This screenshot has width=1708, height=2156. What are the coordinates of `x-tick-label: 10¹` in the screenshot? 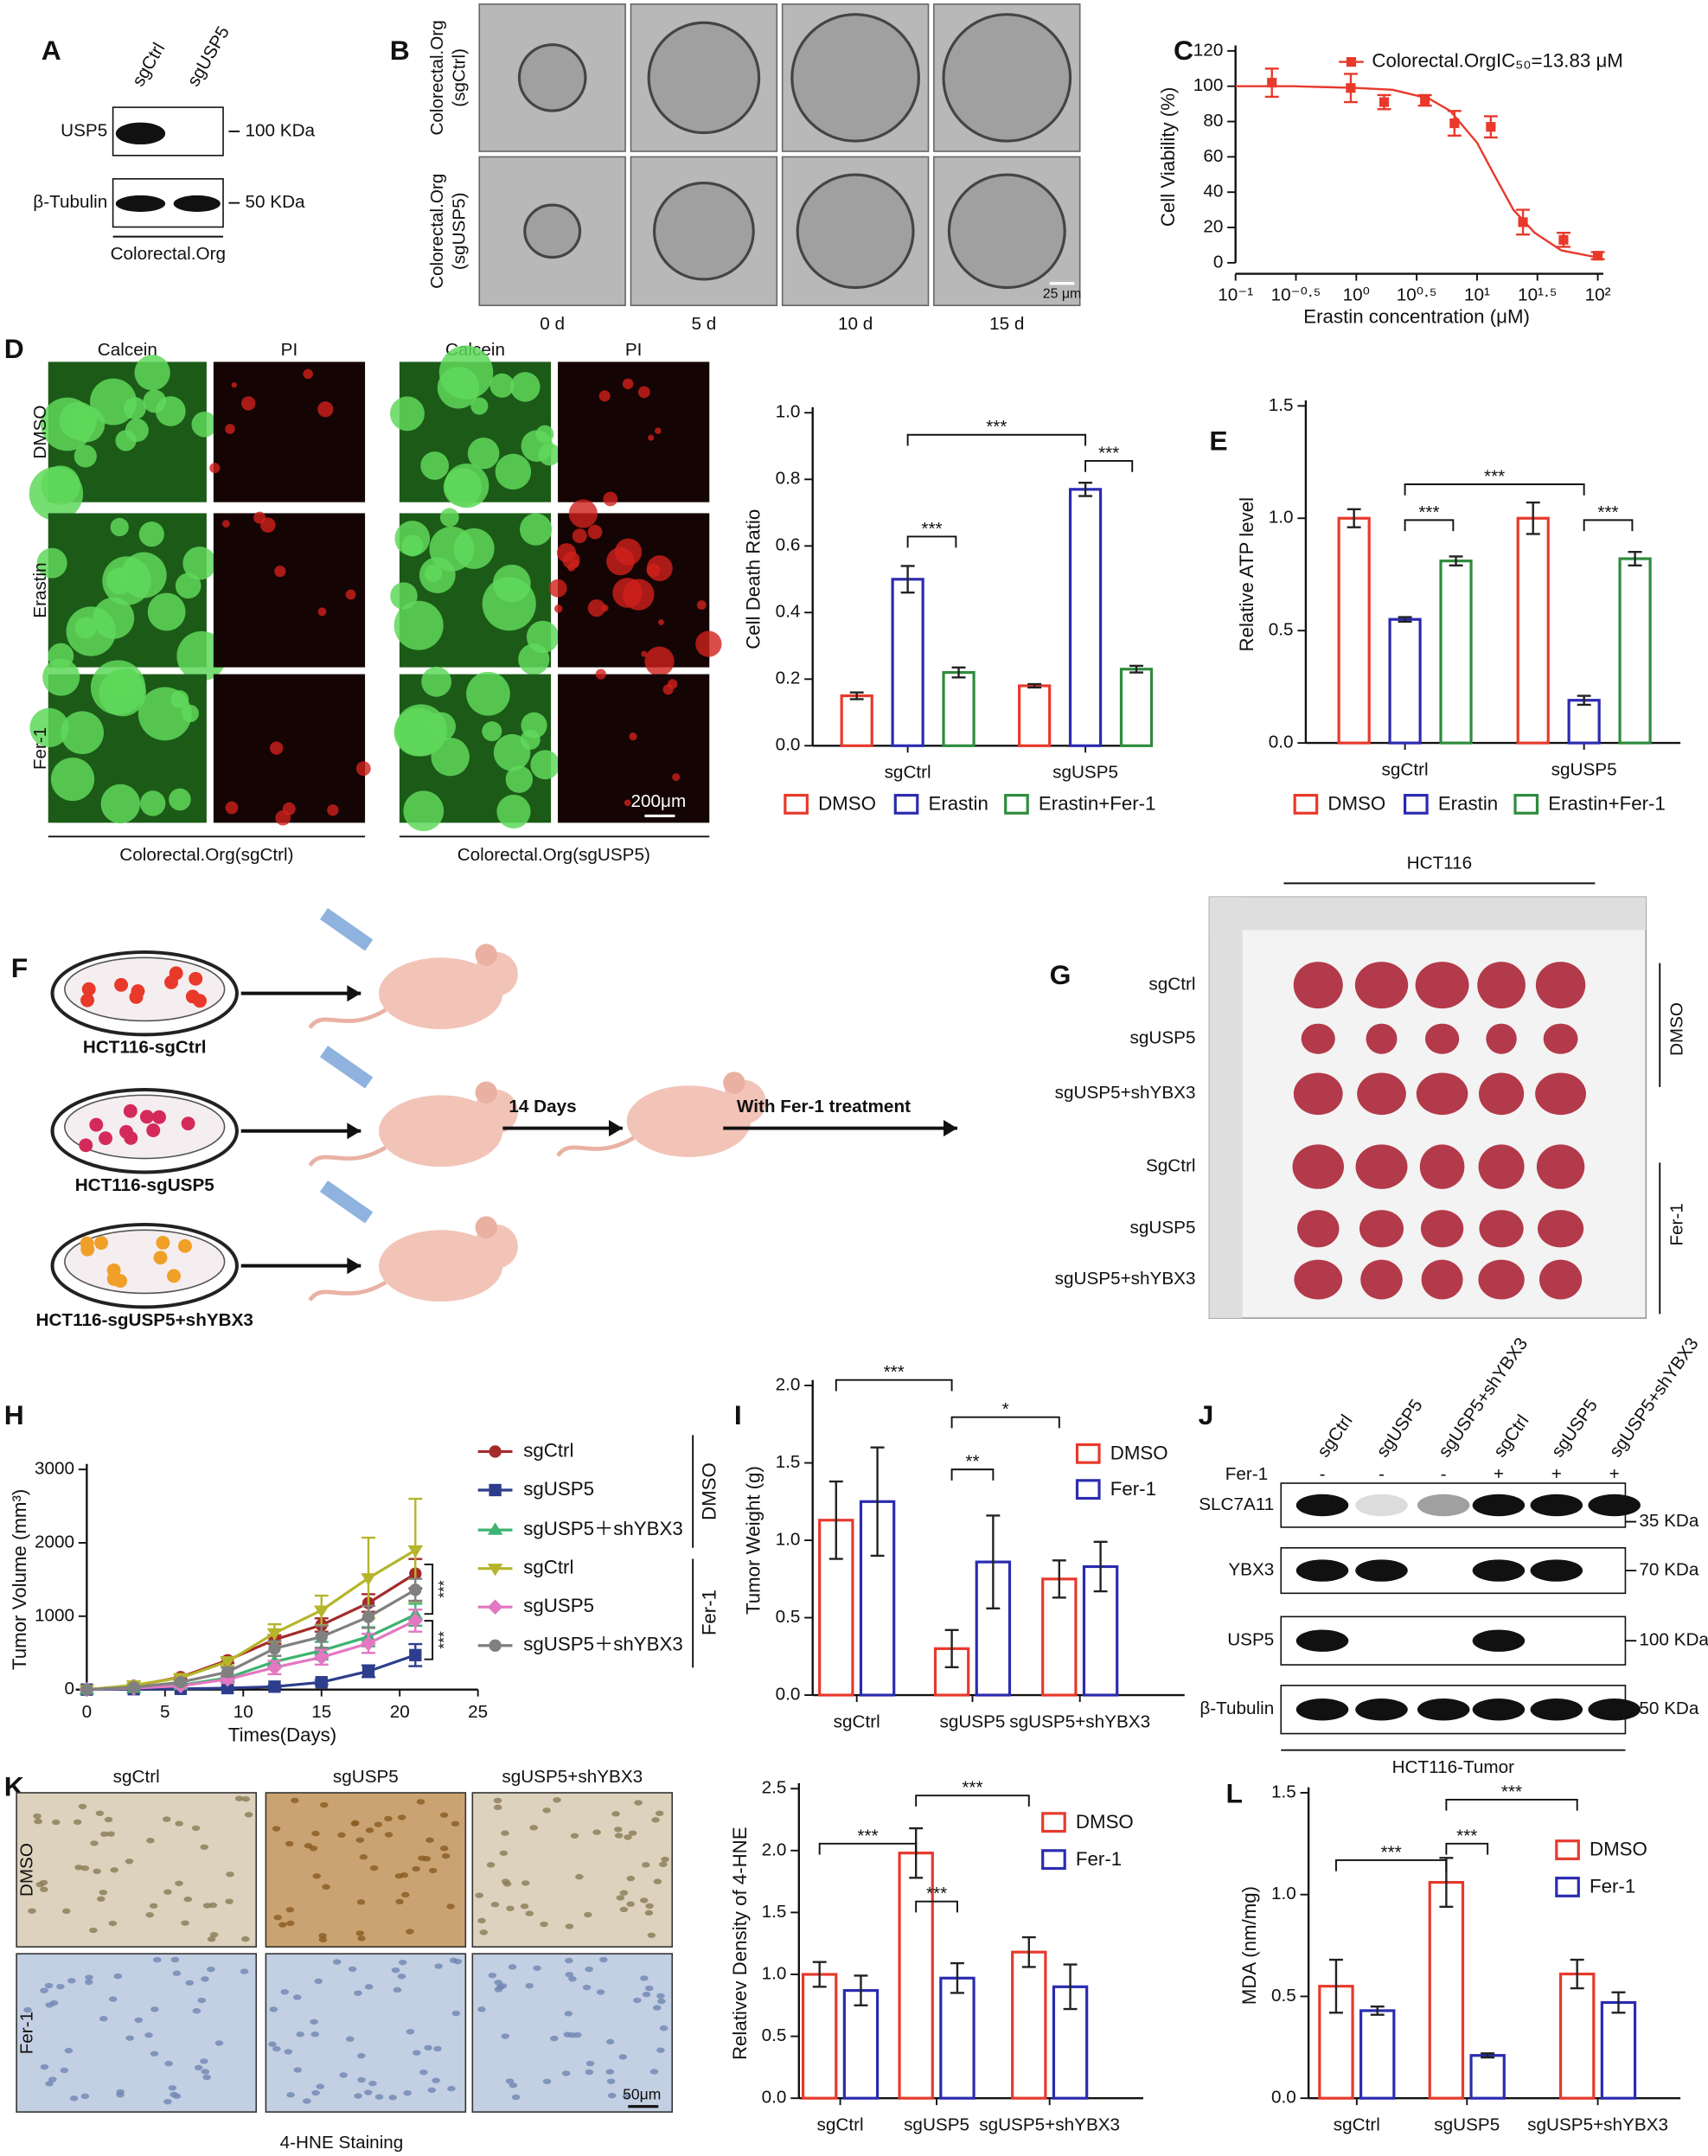 It's located at (1477, 295).